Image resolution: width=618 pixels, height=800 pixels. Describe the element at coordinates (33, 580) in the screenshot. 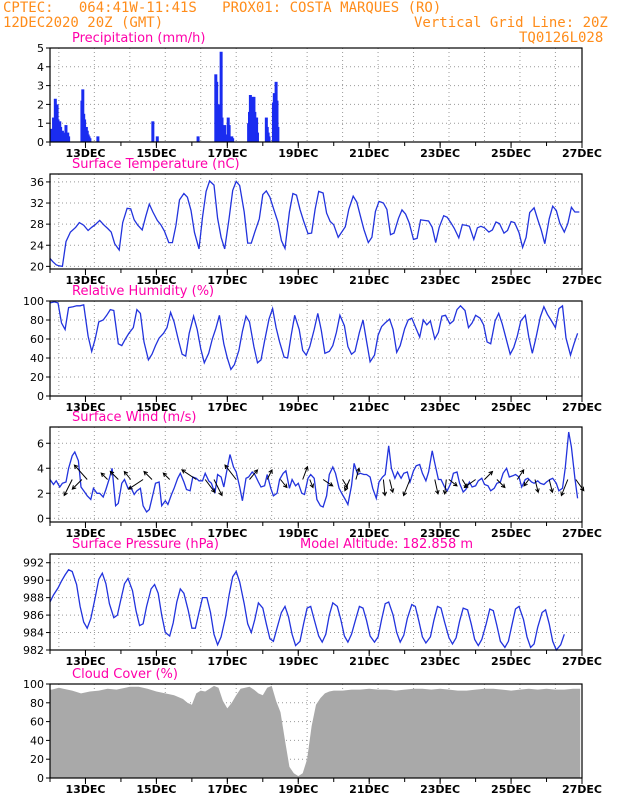

I see `y-tick-label: 990` at that location.